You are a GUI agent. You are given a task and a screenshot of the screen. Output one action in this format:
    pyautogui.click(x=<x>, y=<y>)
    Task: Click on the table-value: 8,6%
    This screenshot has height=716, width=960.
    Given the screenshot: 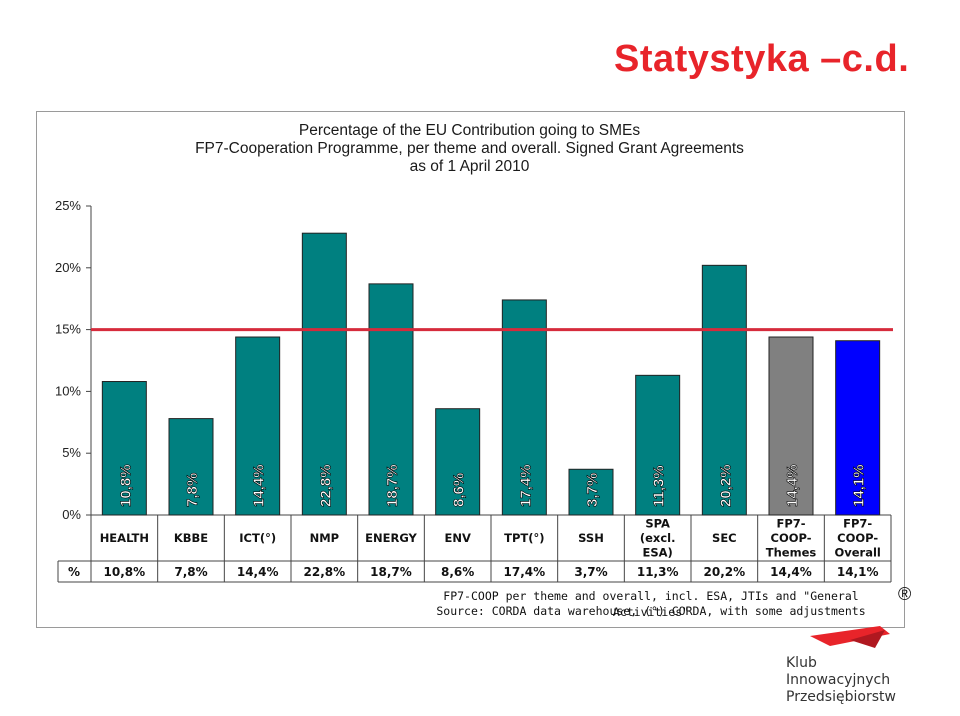 What is the action you would take?
    pyautogui.click(x=457, y=572)
    